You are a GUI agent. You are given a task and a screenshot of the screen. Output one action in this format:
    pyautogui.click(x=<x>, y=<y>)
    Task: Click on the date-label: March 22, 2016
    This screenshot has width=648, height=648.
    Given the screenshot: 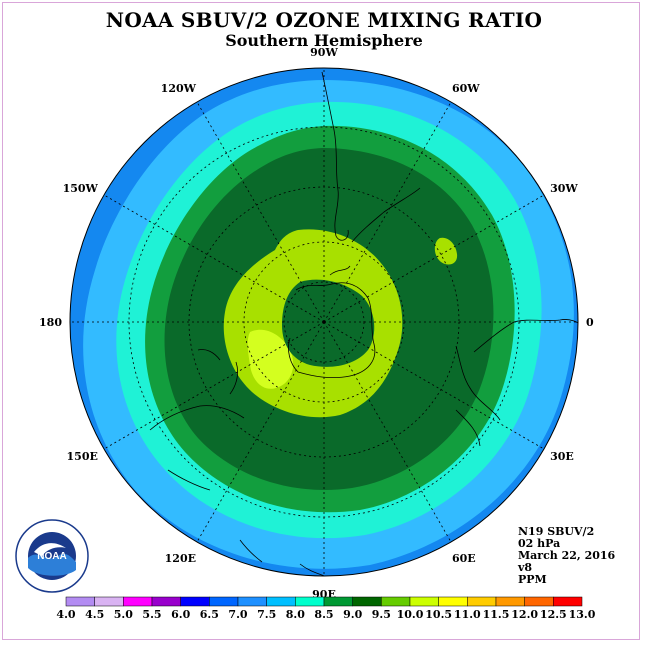 What is the action you would take?
    pyautogui.click(x=567, y=555)
    